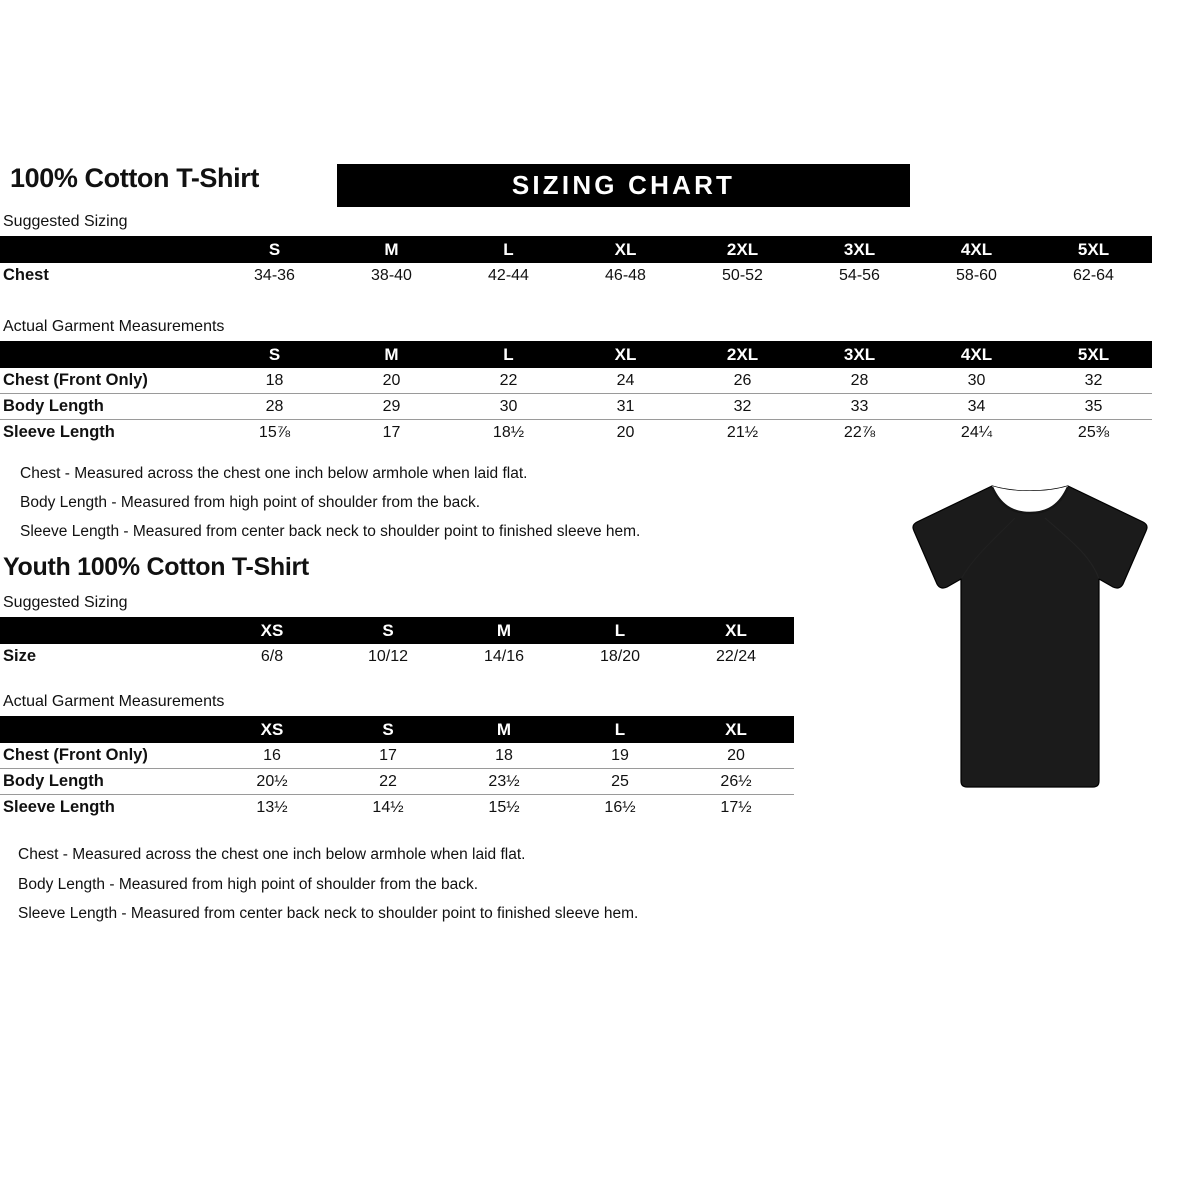 This screenshot has width=1200, height=1200. Describe the element at coordinates (1093, 406) in the screenshot. I see `adult-actual-cell: 35` at that location.